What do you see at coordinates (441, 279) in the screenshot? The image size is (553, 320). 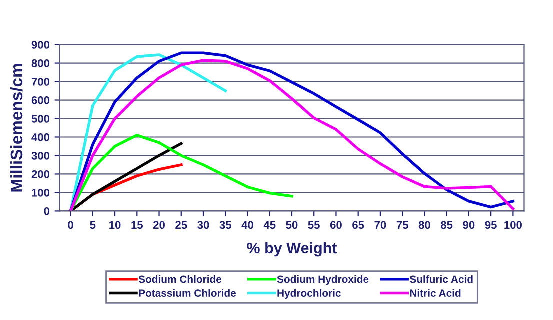 I see `legend-label: Sulfuric Acid` at bounding box center [441, 279].